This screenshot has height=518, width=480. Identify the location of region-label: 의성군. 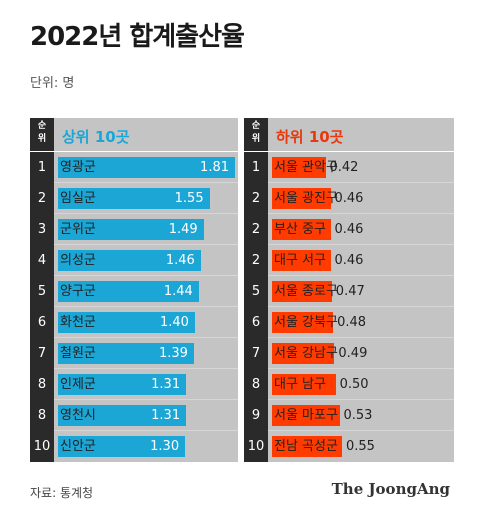
(78, 260).